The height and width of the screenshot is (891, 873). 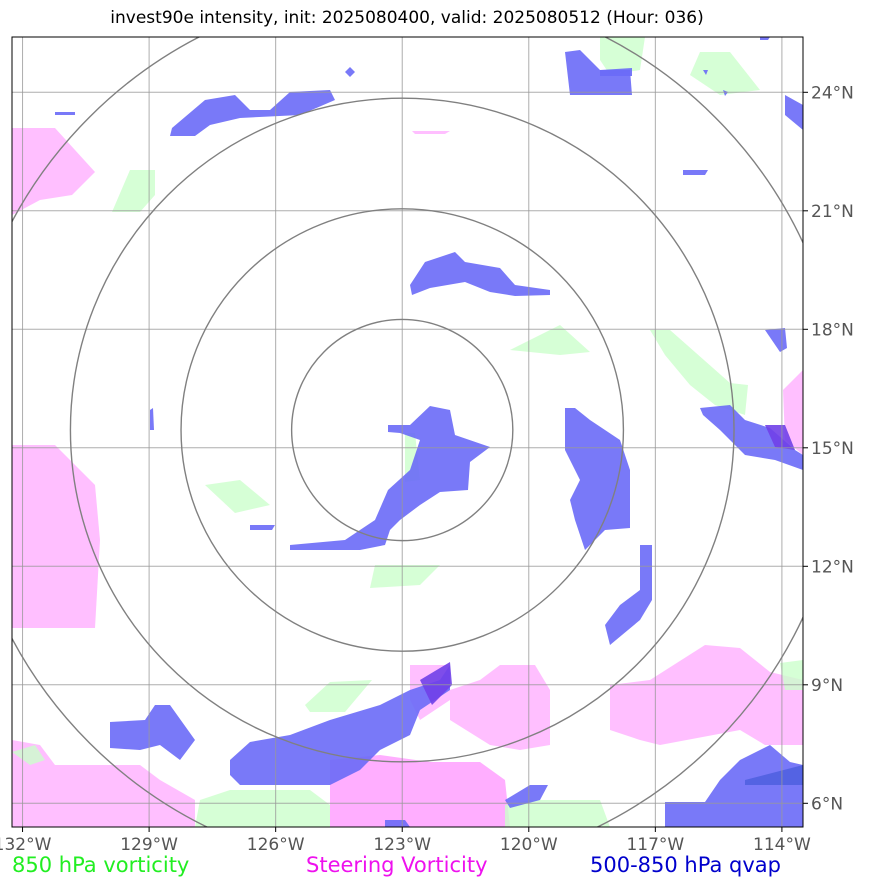 What do you see at coordinates (529, 845) in the screenshot?
I see `x-tick-label: 120°W` at bounding box center [529, 845].